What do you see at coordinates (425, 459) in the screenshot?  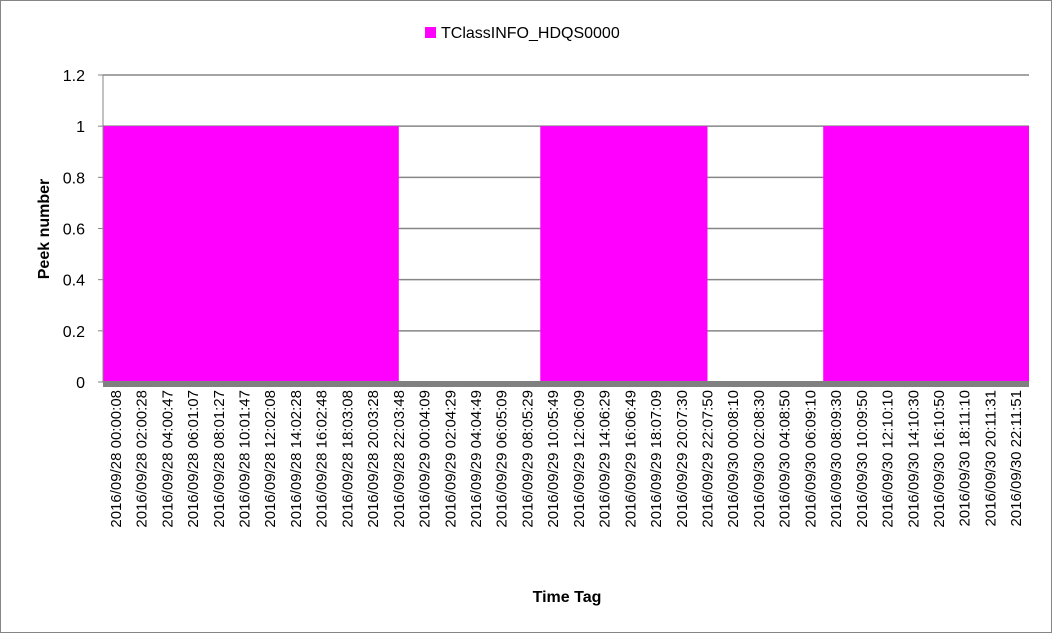 I see `x-tick-label: 2016/09/29 00:04:09` at bounding box center [425, 459].